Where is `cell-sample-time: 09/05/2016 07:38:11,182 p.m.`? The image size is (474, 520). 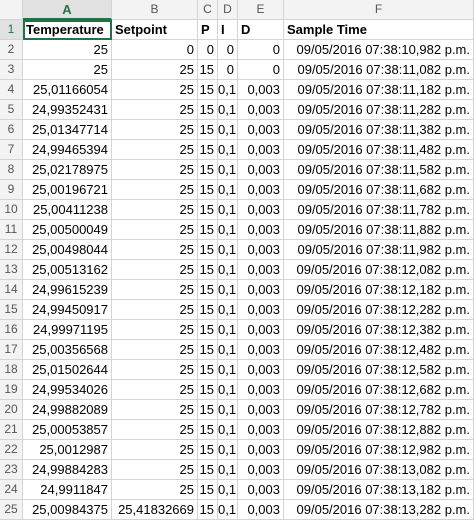 cell-sample-time: 09/05/2016 07:38:11,182 p.m. is located at coordinates (379, 90).